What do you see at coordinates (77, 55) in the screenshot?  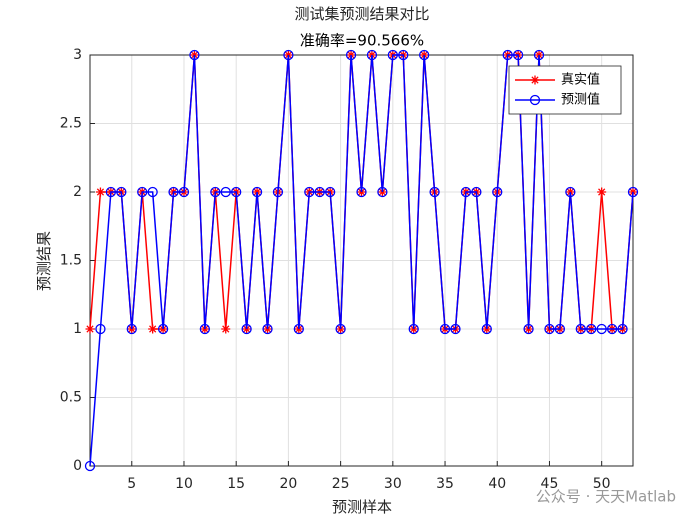 I see `y-tick-label: 3` at bounding box center [77, 55].